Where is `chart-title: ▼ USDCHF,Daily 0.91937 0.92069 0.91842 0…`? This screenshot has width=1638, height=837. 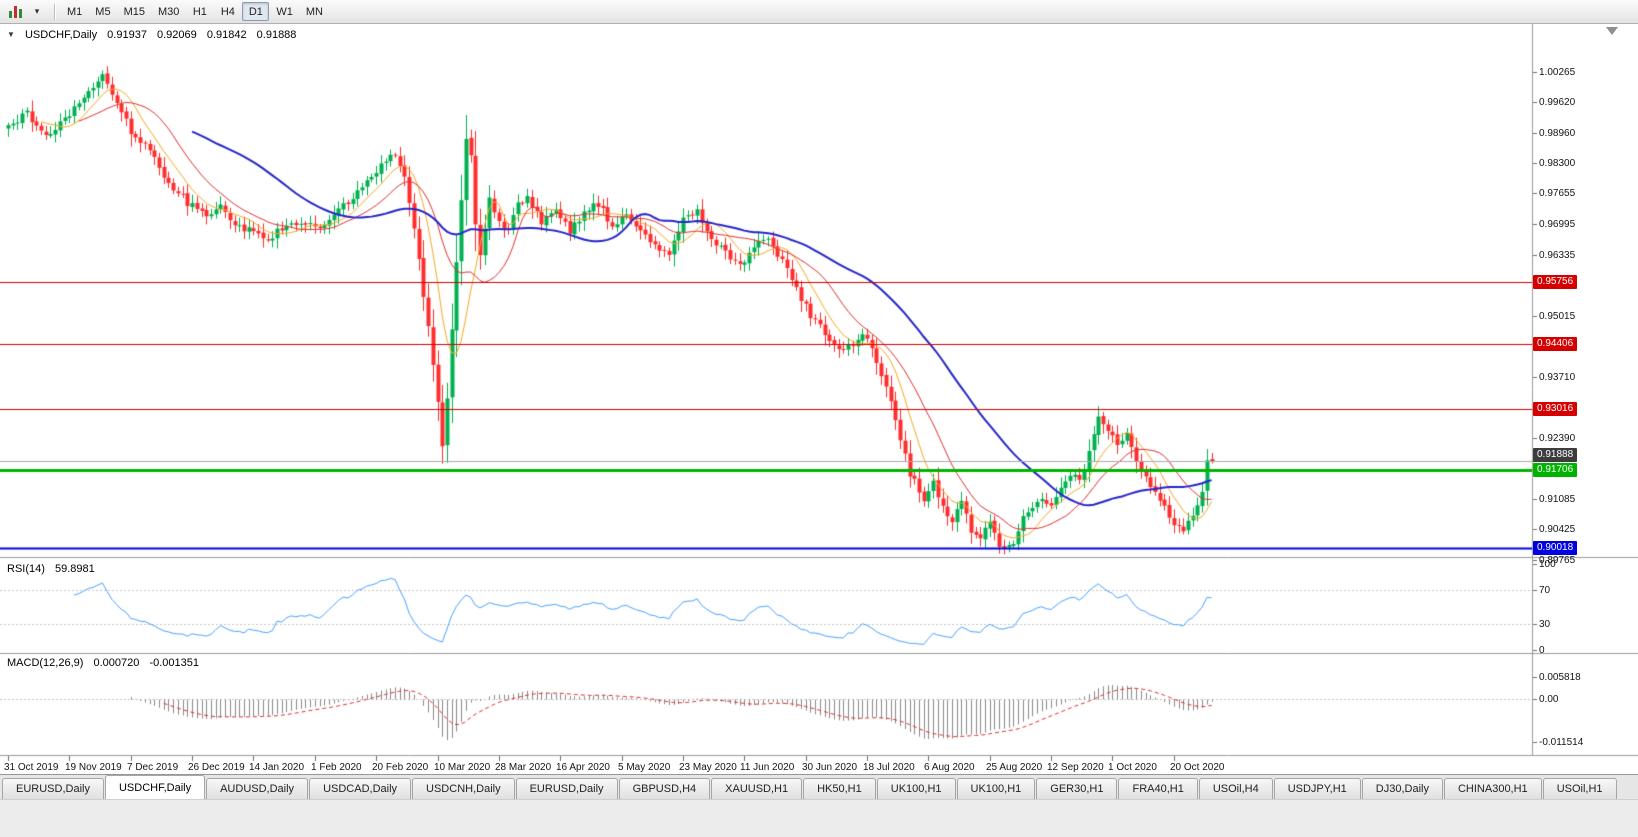
chart-title: ▼ USDCHF,Daily 0.91937 0.92069 0.91842 0… is located at coordinates (155, 35).